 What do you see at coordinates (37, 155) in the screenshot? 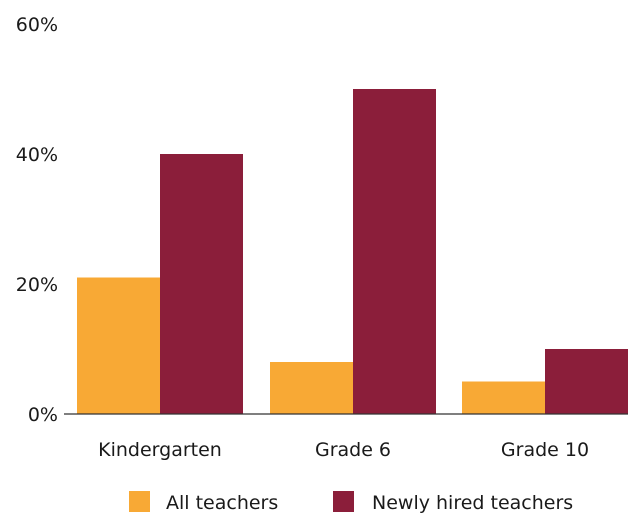
I see `y-tick-label: 40%` at bounding box center [37, 155].